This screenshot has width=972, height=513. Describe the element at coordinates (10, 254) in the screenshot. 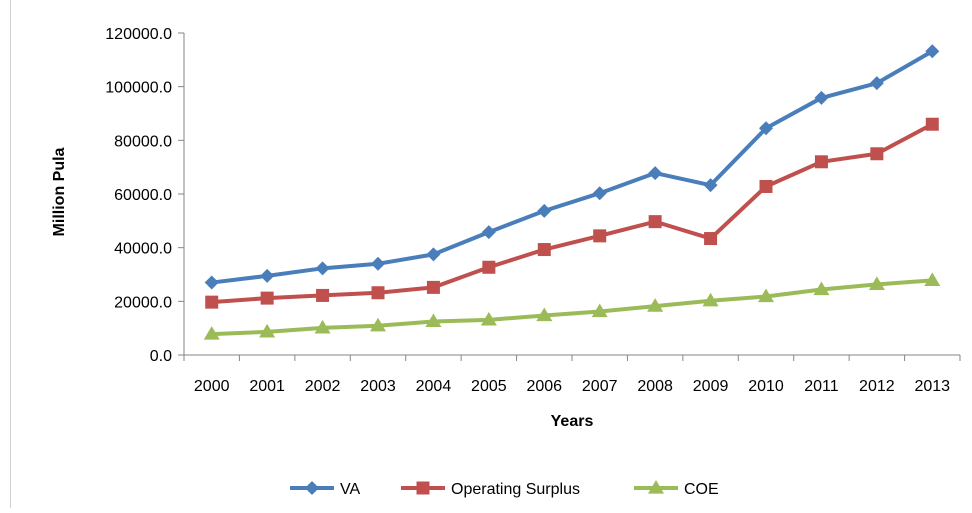

I see `frame-border` at that location.